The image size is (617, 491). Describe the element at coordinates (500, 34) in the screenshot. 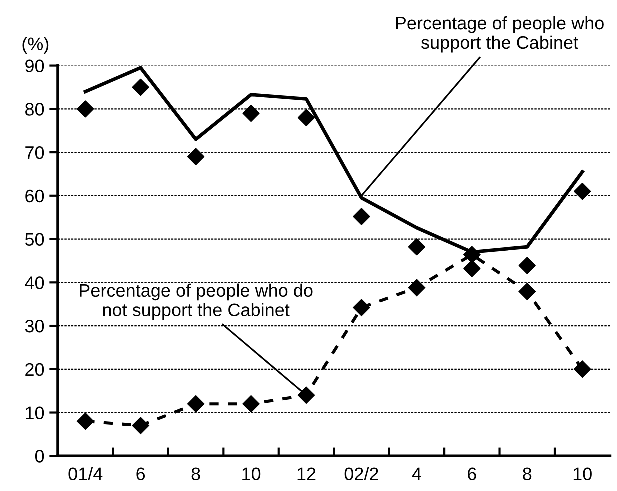

I see `annotation: Percentage of people who support the Cabinet` at that location.